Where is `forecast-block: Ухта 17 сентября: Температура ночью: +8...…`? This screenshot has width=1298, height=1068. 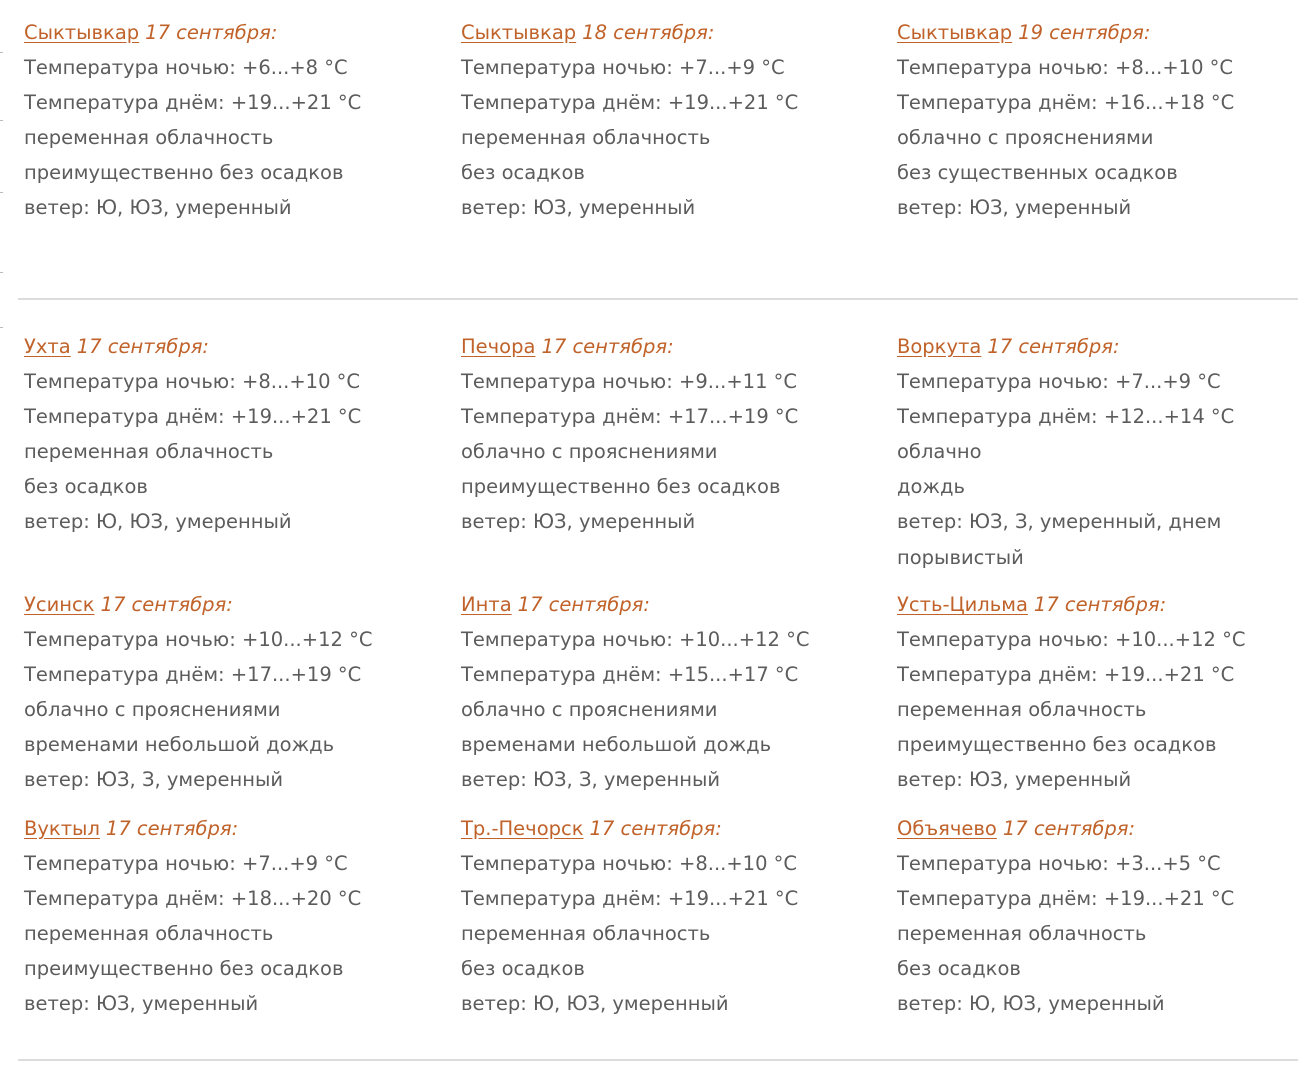
forecast-block: Ухта 17 сентября: Температура ночью: +8...… is located at coordinates (234, 434).